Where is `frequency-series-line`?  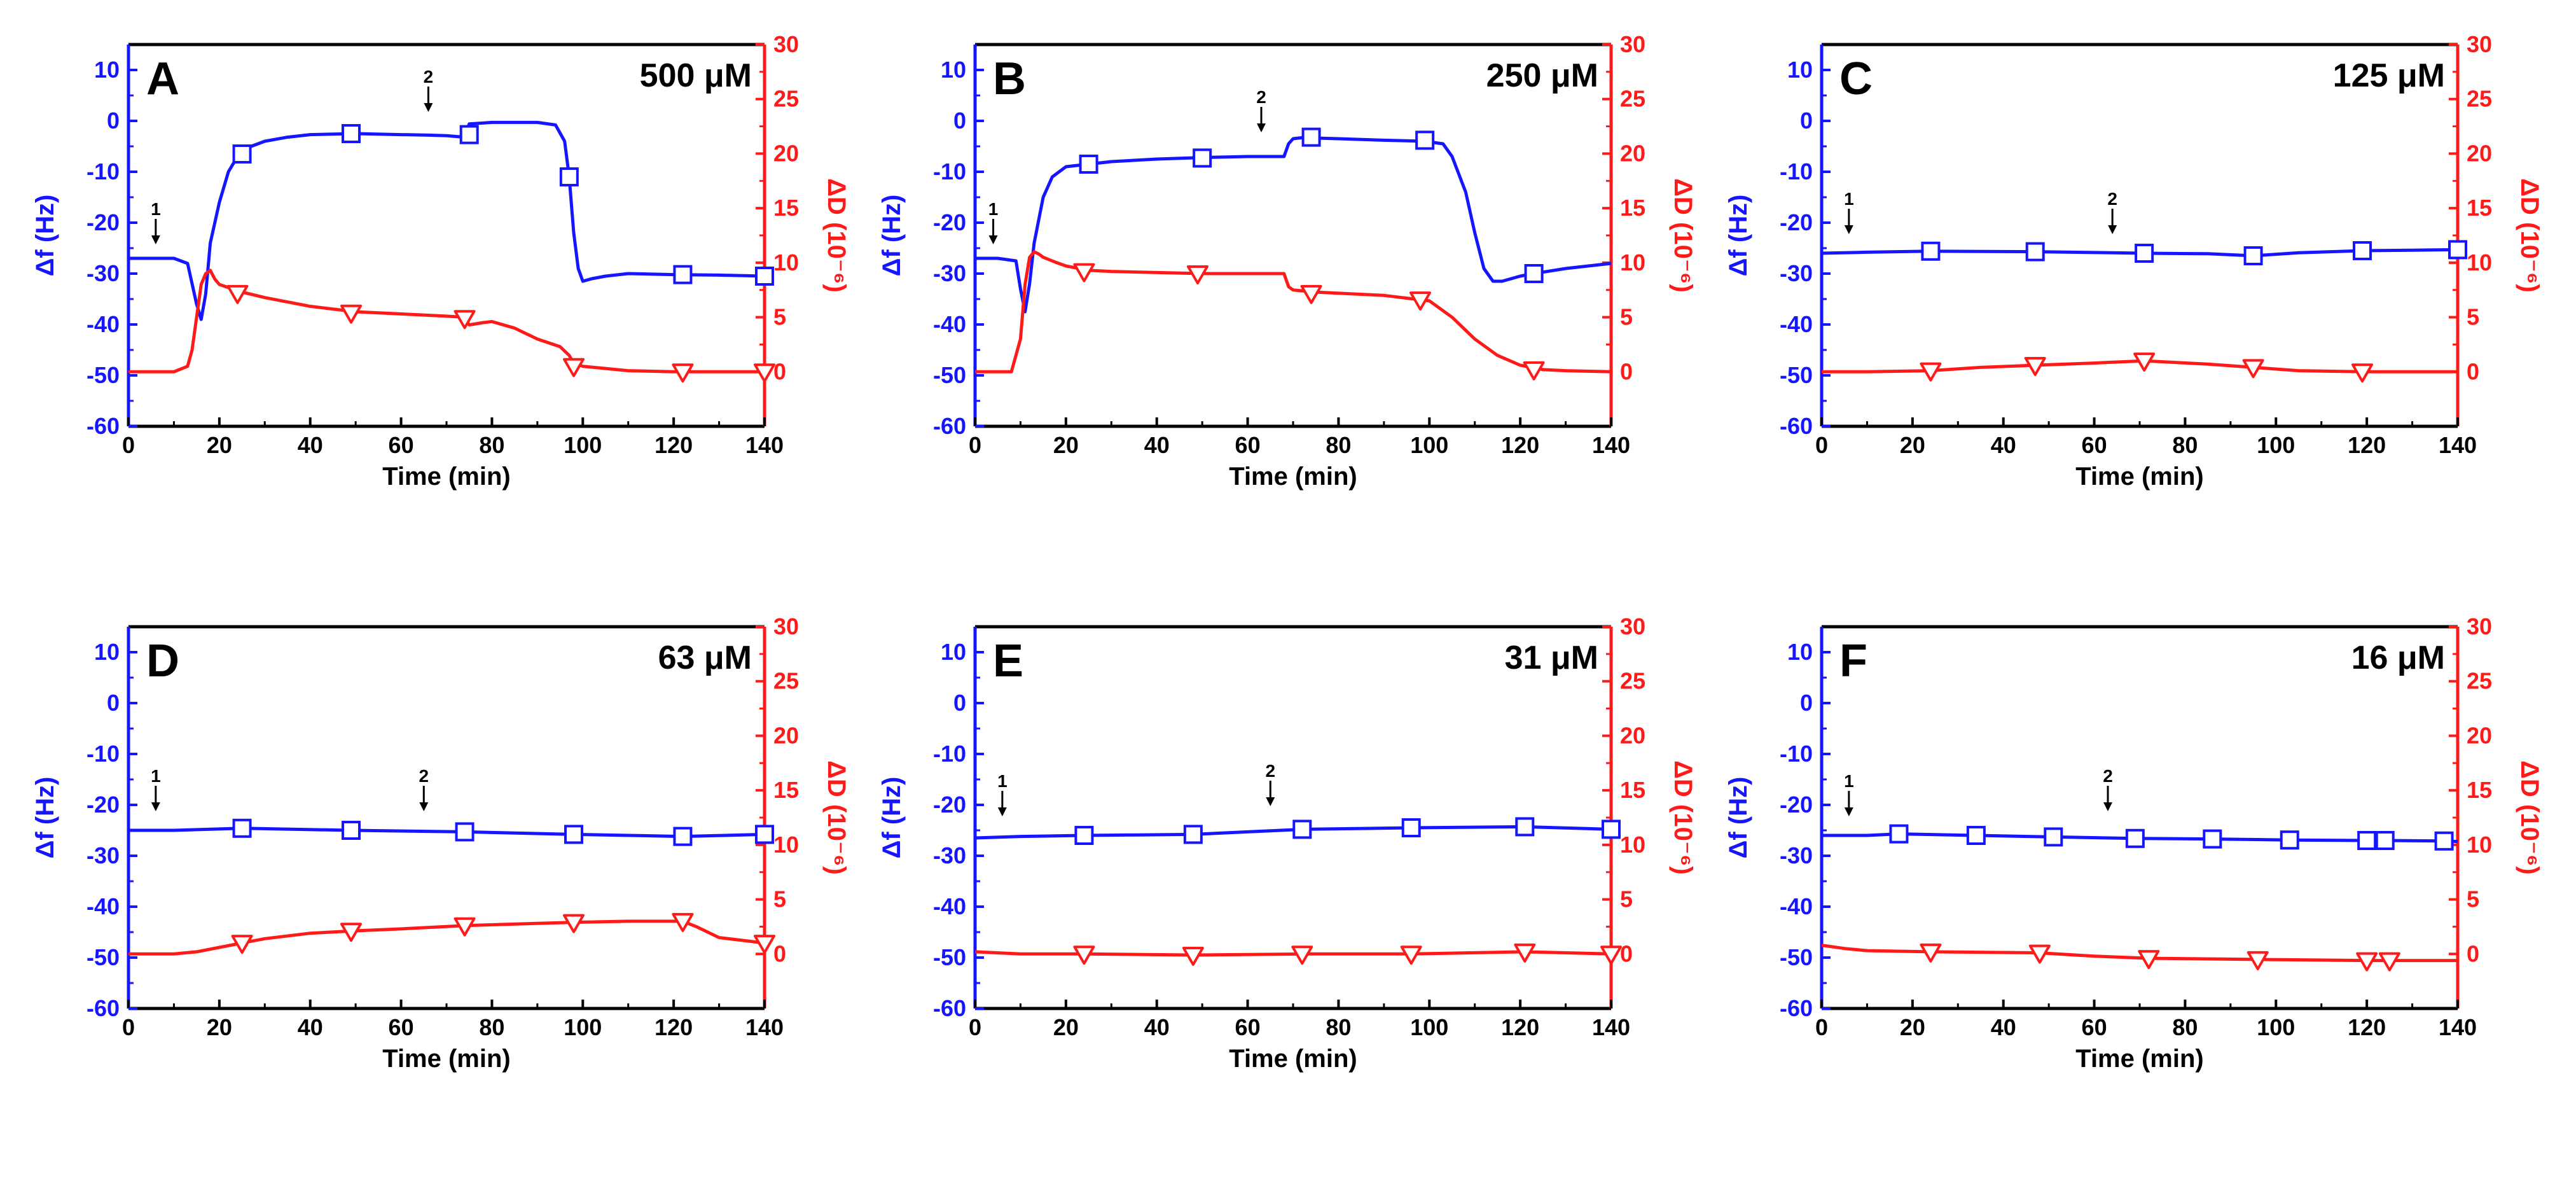
frequency-series-line is located at coordinates (1293, 225).